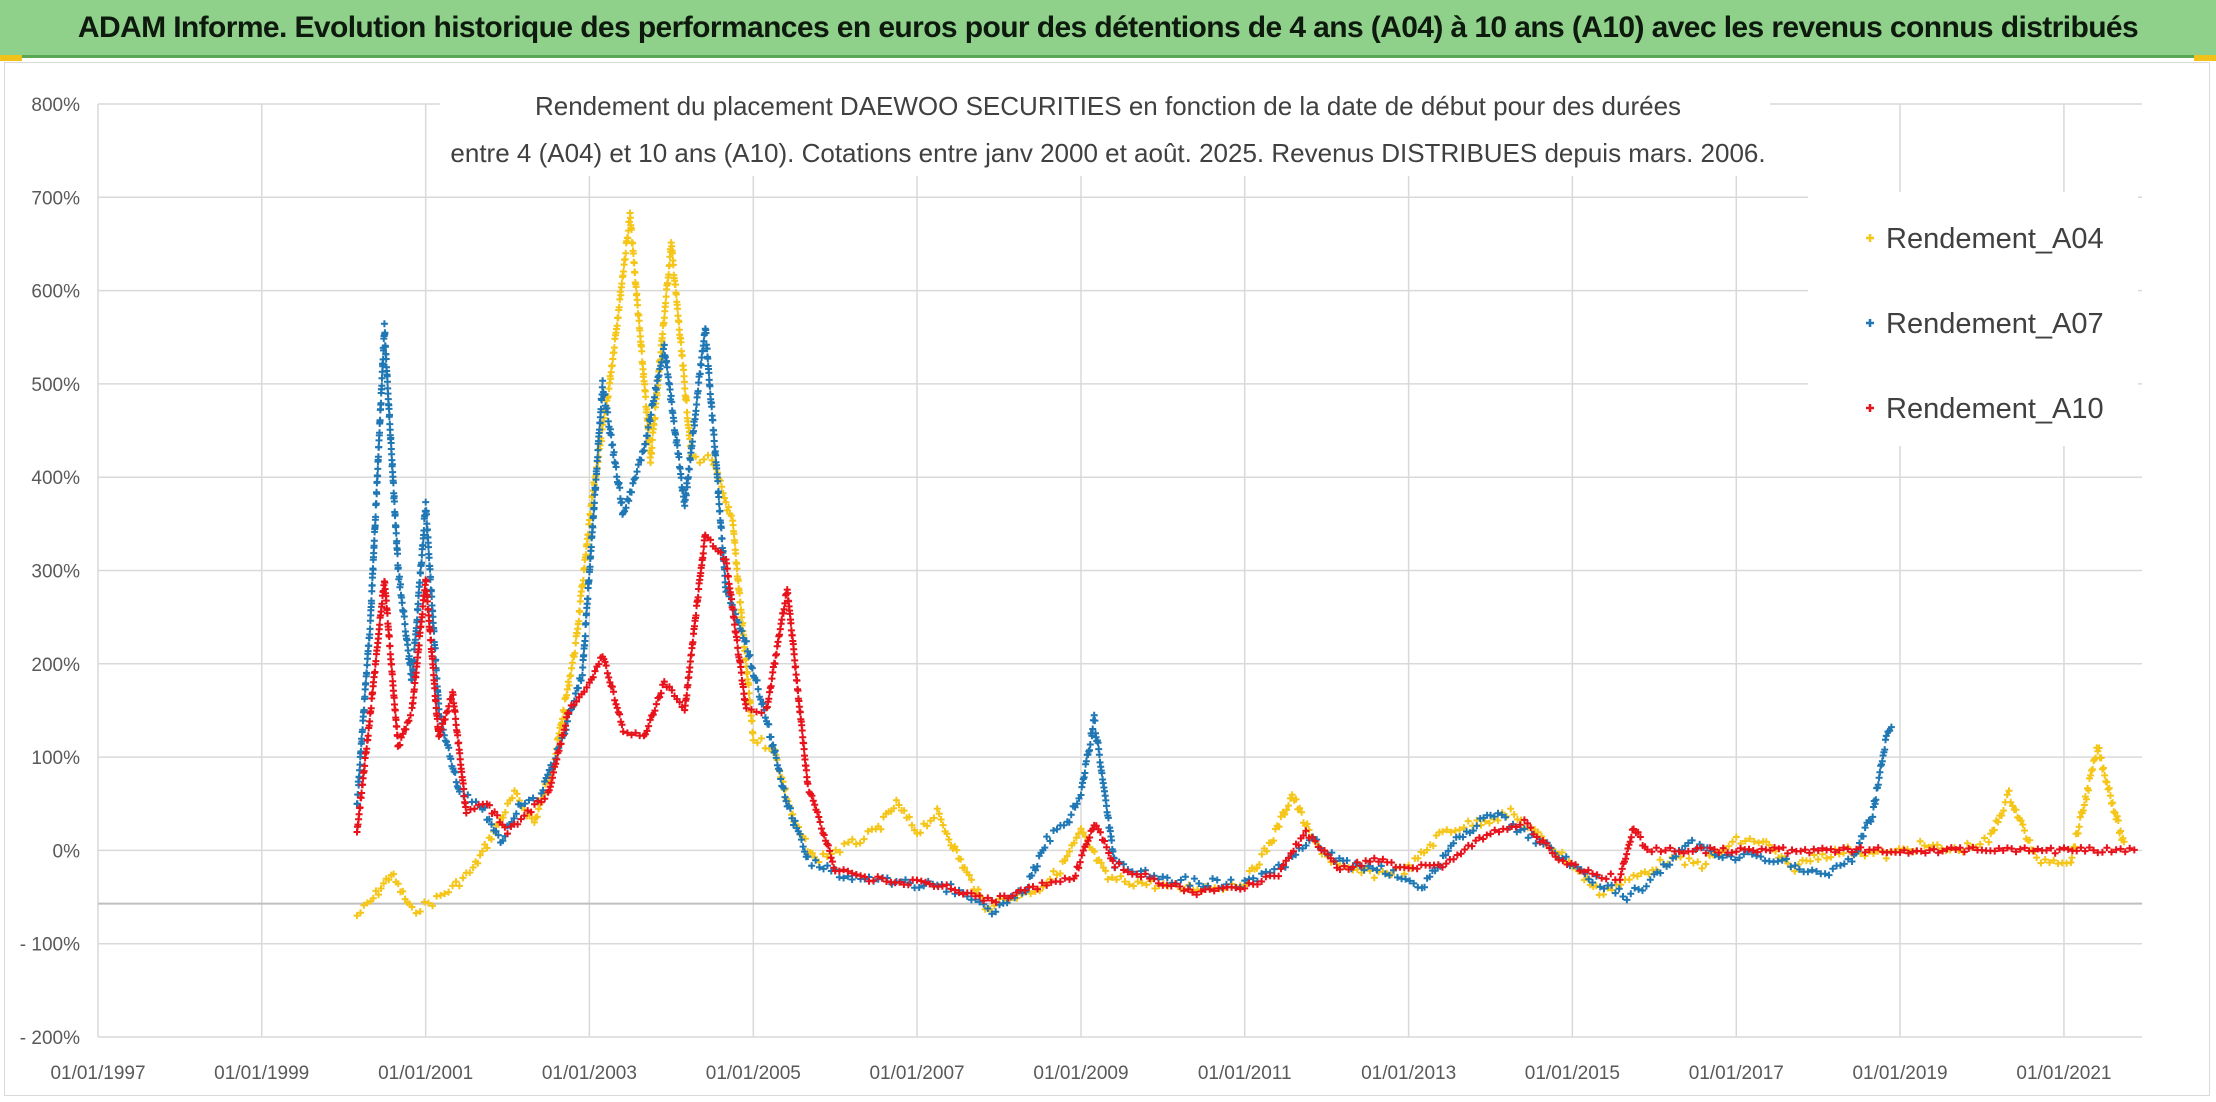 Image resolution: width=2216 pixels, height=1102 pixels. Describe the element at coordinates (55, 572) in the screenshot. I see `y-tick-label: 300%` at that location.